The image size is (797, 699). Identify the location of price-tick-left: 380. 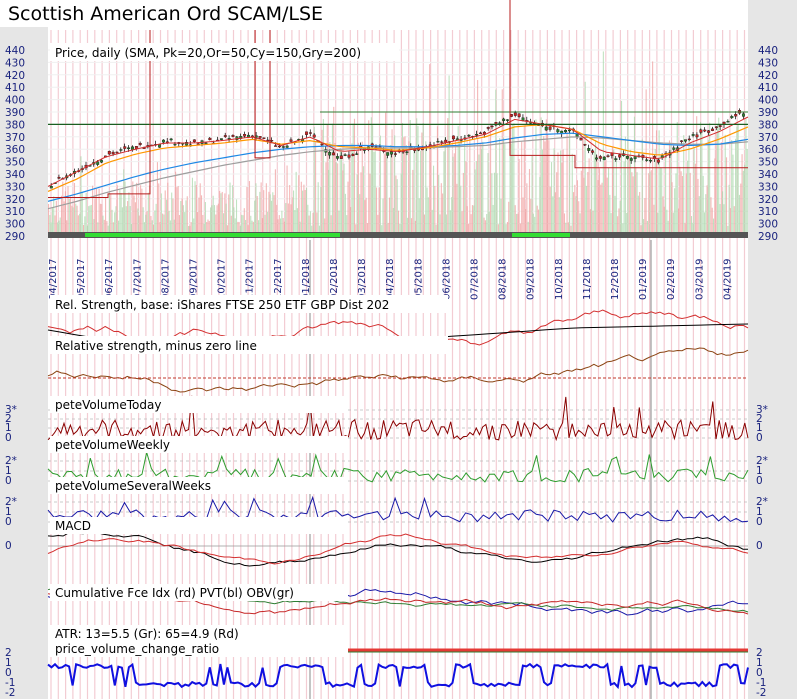
(15, 125).